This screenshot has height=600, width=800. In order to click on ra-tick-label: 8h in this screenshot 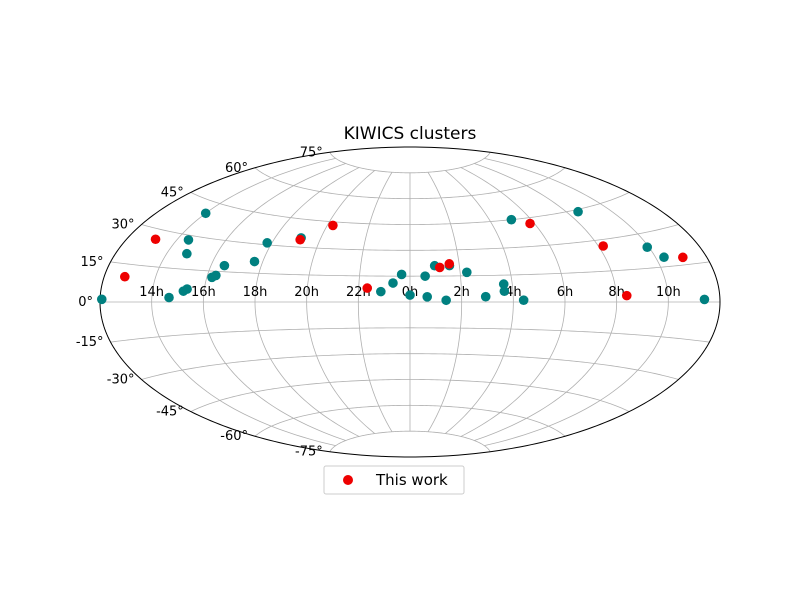, I will do `click(616, 292)`.